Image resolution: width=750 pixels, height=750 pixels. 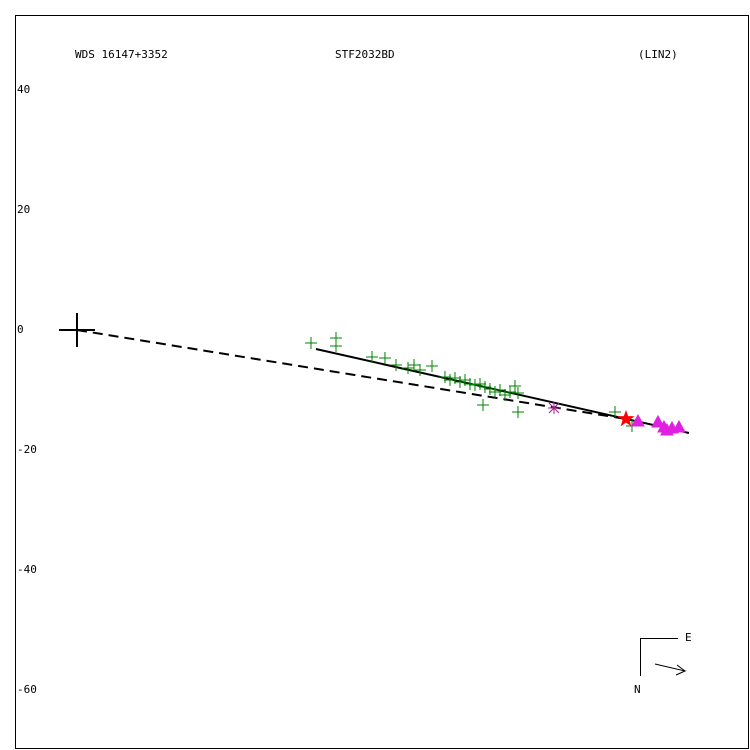 What do you see at coordinates (670, 669) in the screenshot?
I see `motion-arrow` at bounding box center [670, 669].